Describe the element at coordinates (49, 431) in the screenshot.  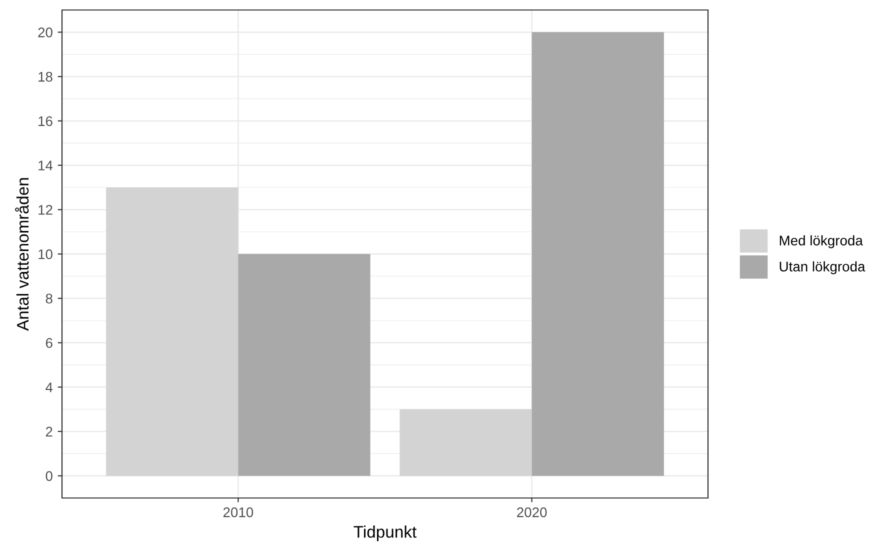
I see `y-tick-label: 2` at that location.